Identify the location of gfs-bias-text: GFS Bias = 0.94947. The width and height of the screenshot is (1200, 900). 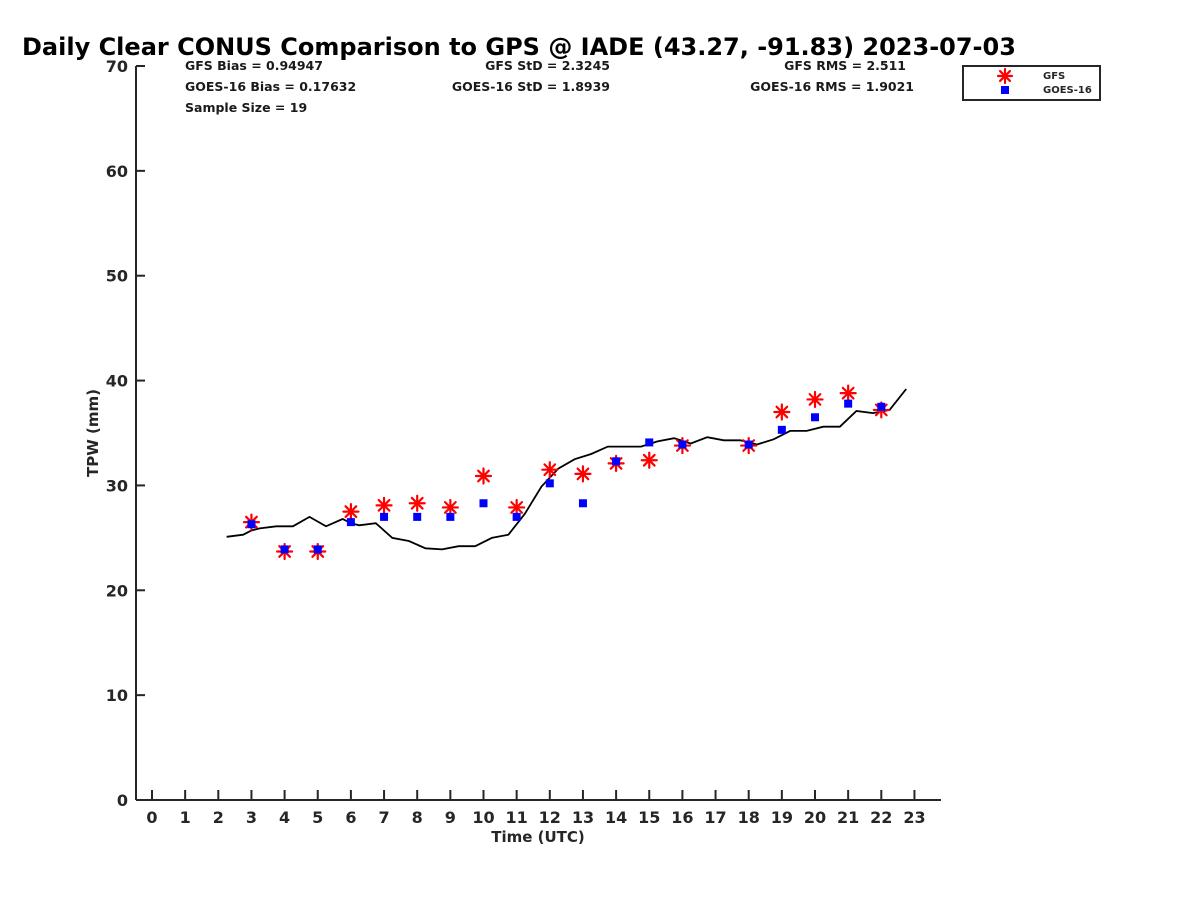
(254, 65).